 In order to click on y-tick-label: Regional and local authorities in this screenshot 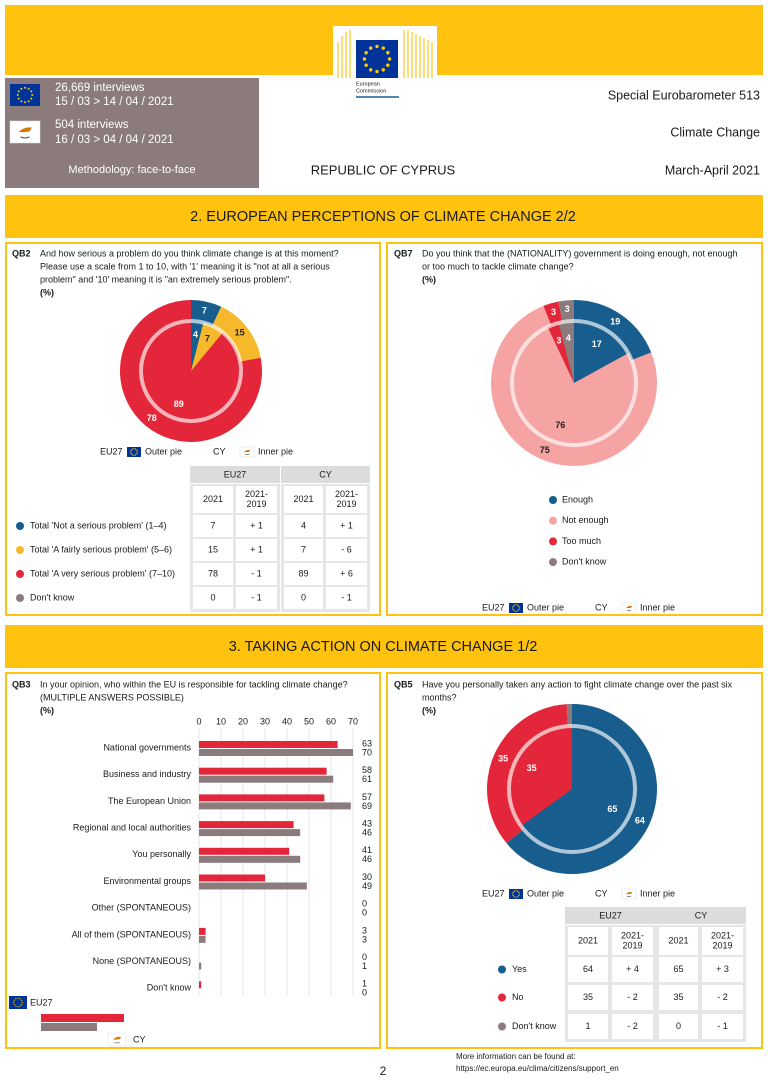, I will do `click(132, 827)`.